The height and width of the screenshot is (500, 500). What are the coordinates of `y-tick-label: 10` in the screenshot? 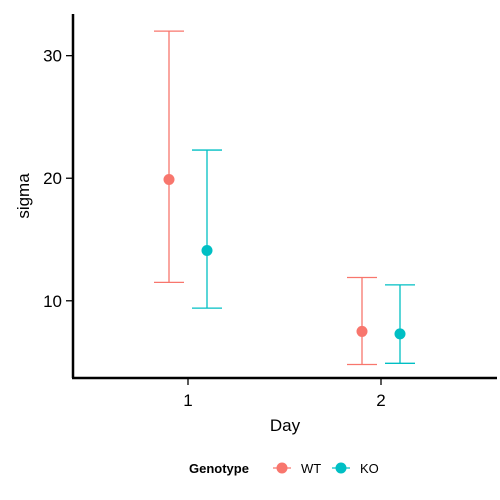 It's located at (52, 301).